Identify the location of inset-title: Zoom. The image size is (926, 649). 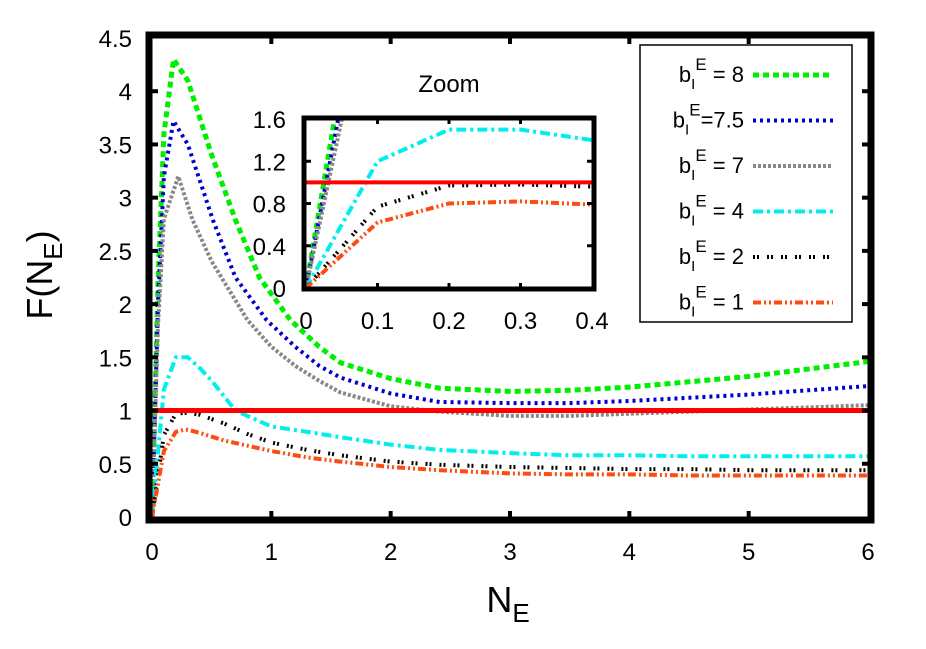
(448, 84).